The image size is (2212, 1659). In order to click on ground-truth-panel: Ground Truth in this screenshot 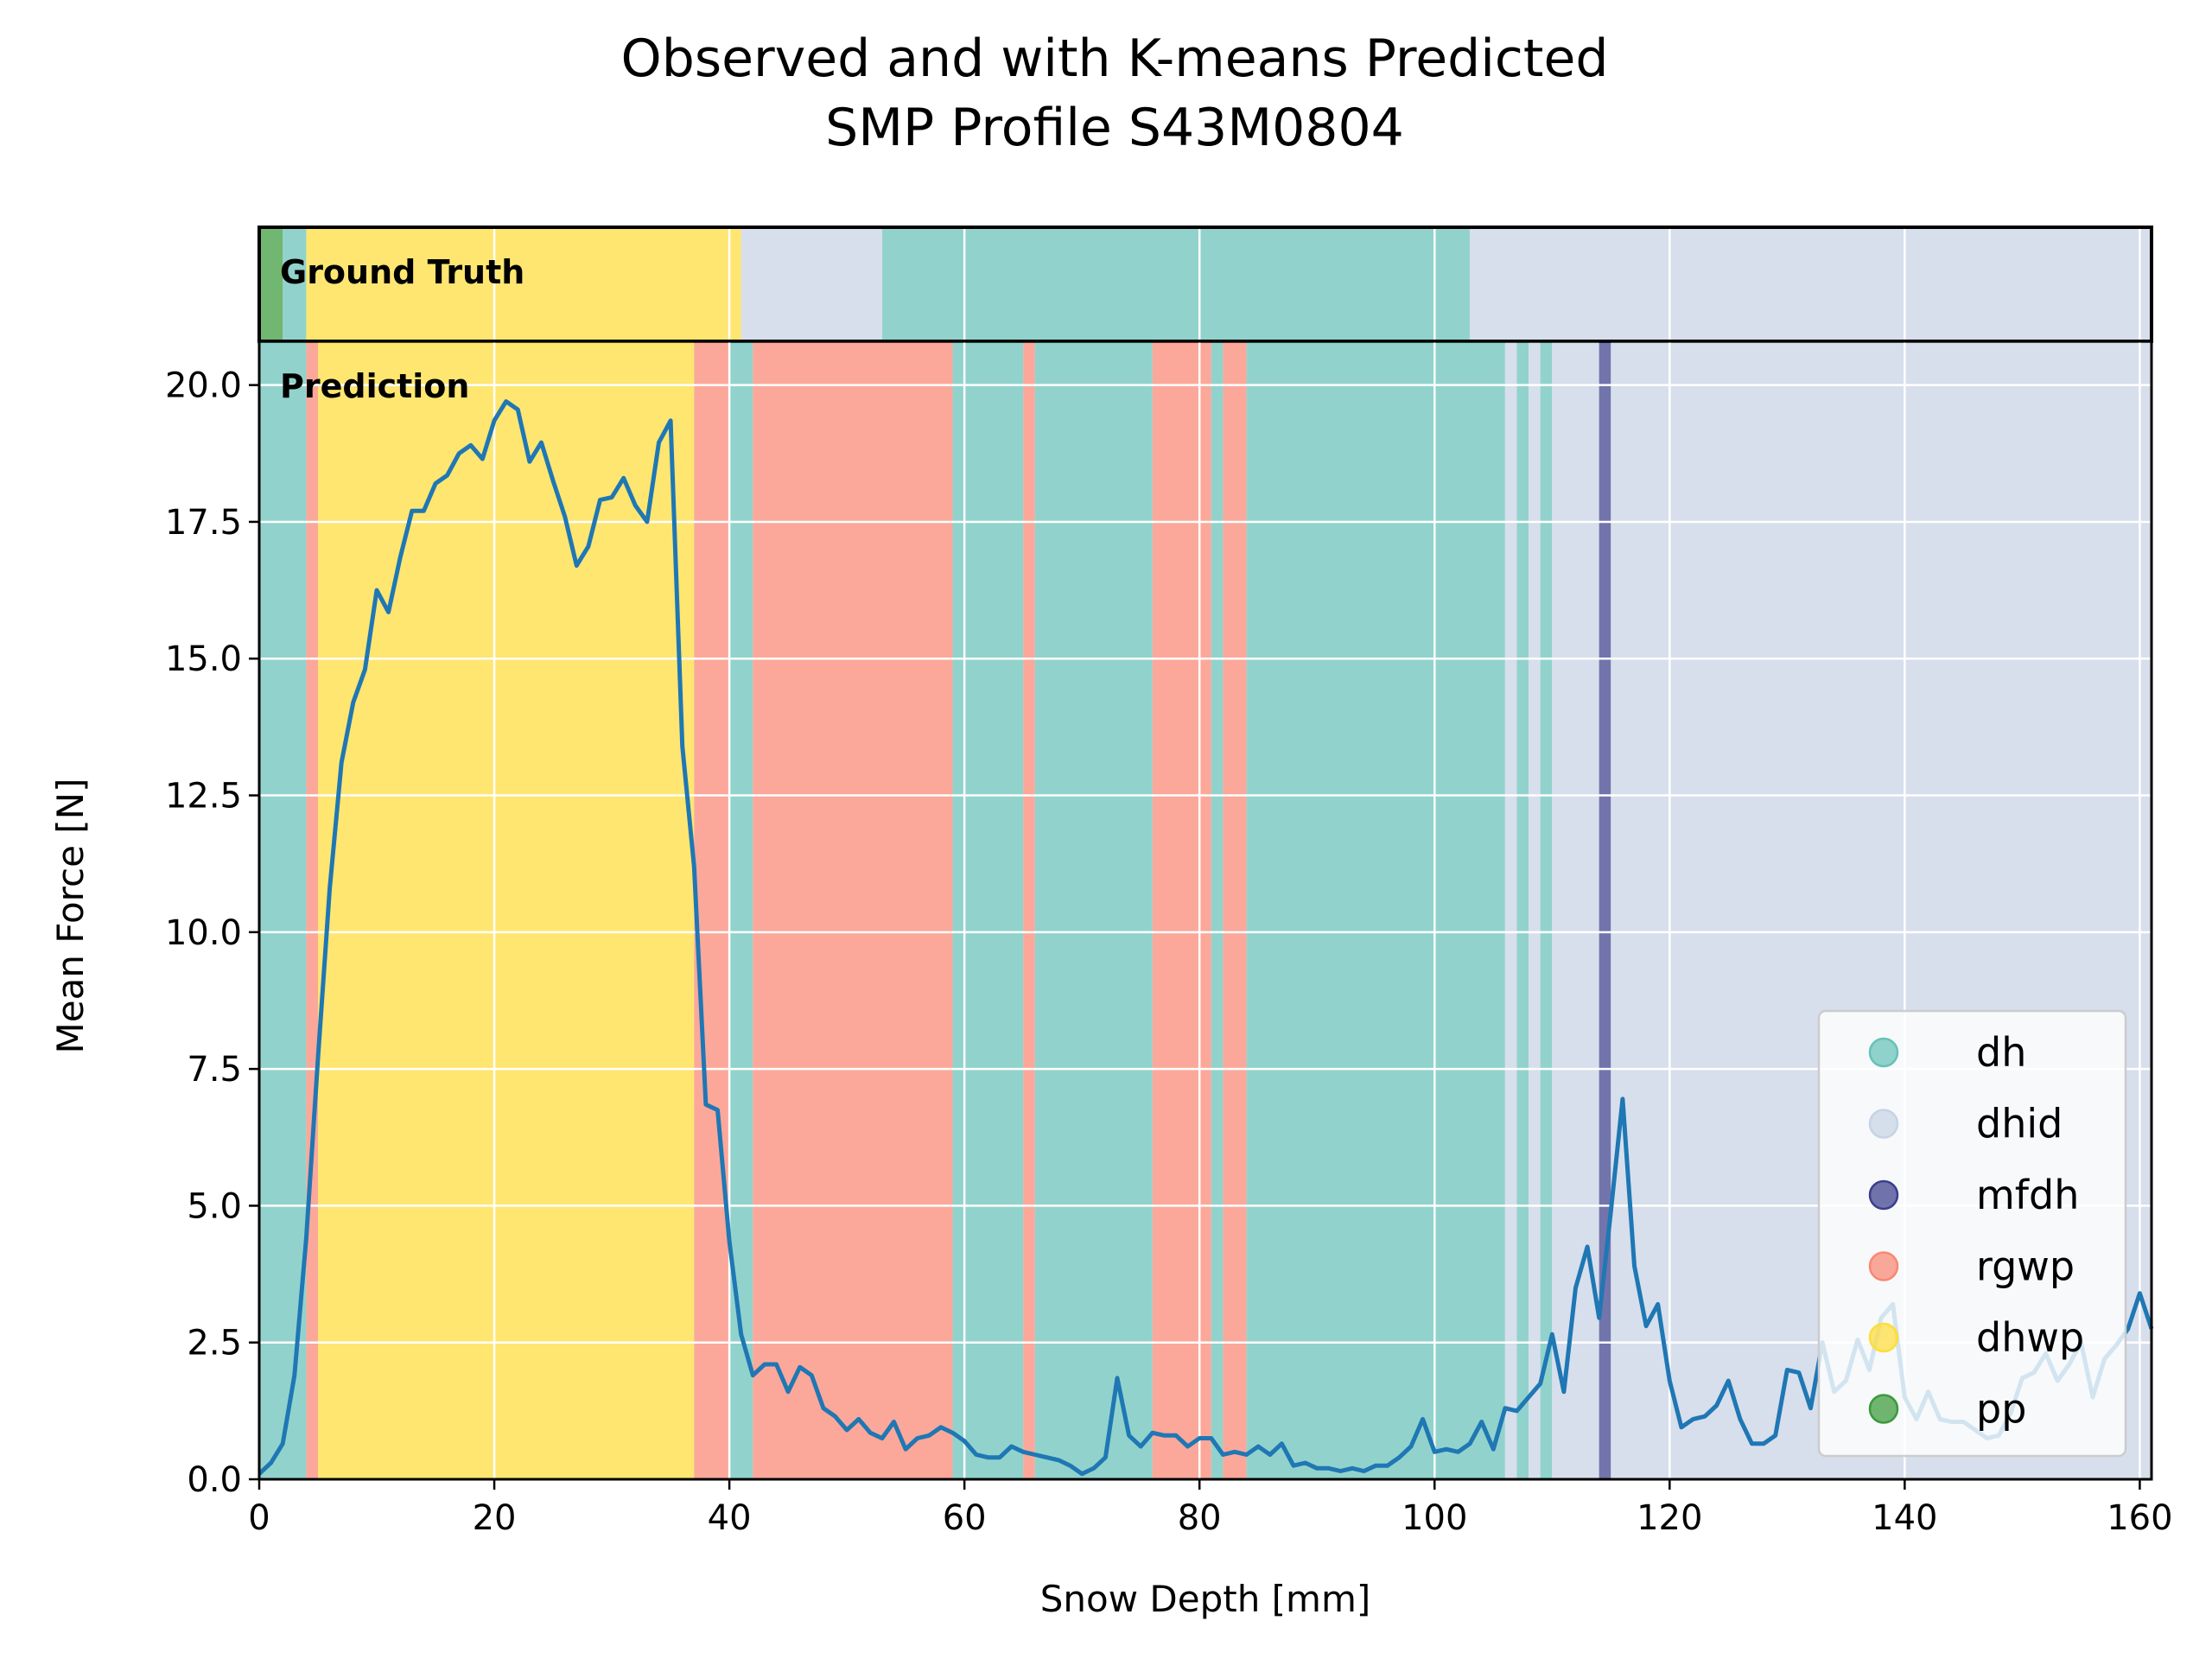, I will do `click(1205, 284)`.